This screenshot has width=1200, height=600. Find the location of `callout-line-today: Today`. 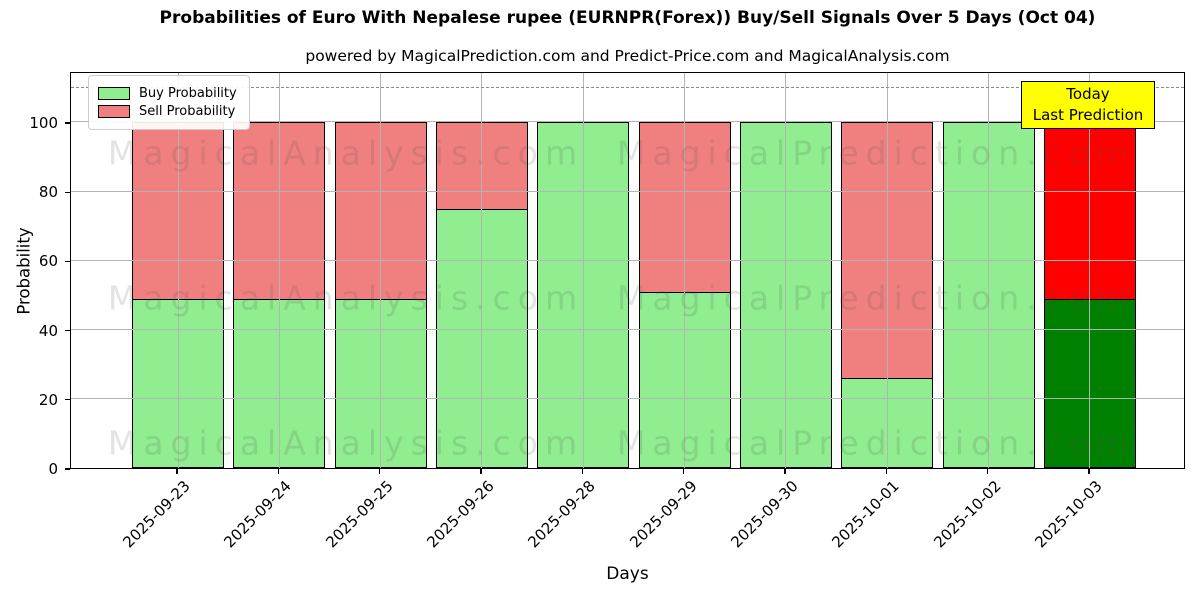

callout-line-today: Today is located at coordinates (1088, 94).